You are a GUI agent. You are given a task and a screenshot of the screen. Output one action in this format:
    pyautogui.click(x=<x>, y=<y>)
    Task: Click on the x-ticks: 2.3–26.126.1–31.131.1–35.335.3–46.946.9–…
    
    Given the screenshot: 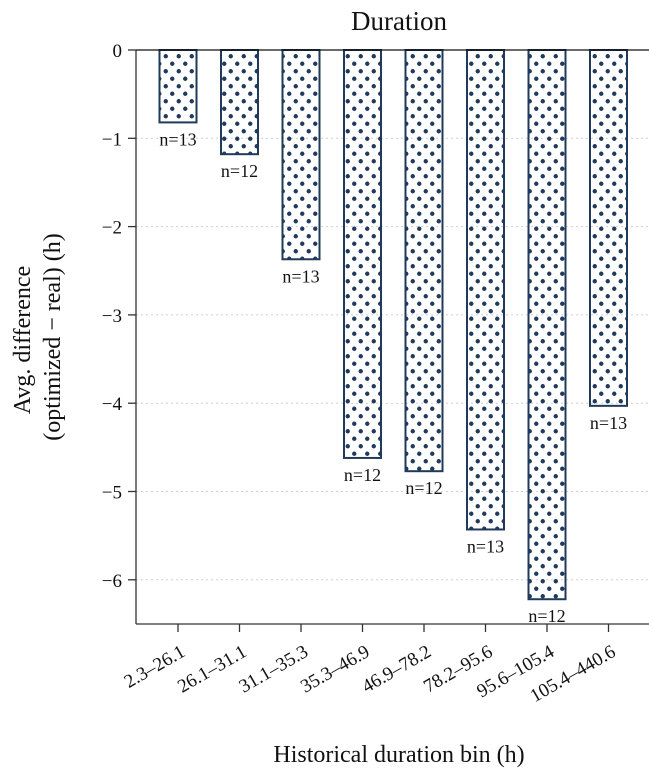 What is the action you would take?
    pyautogui.click(x=370, y=665)
    